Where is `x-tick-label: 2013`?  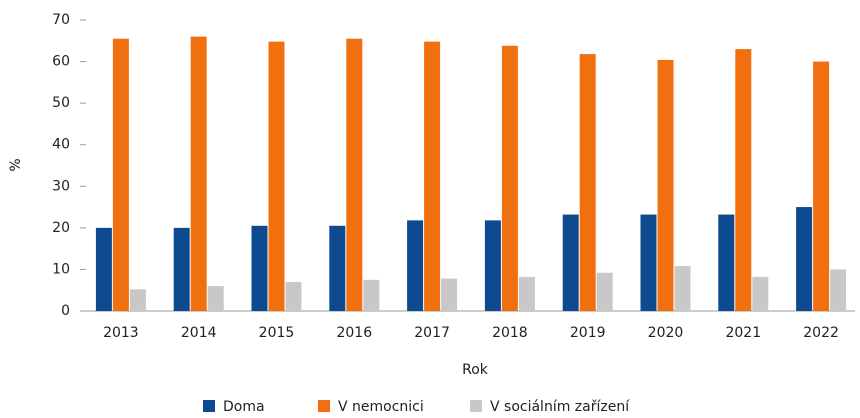 x-tick-label: 2013 is located at coordinates (121, 333).